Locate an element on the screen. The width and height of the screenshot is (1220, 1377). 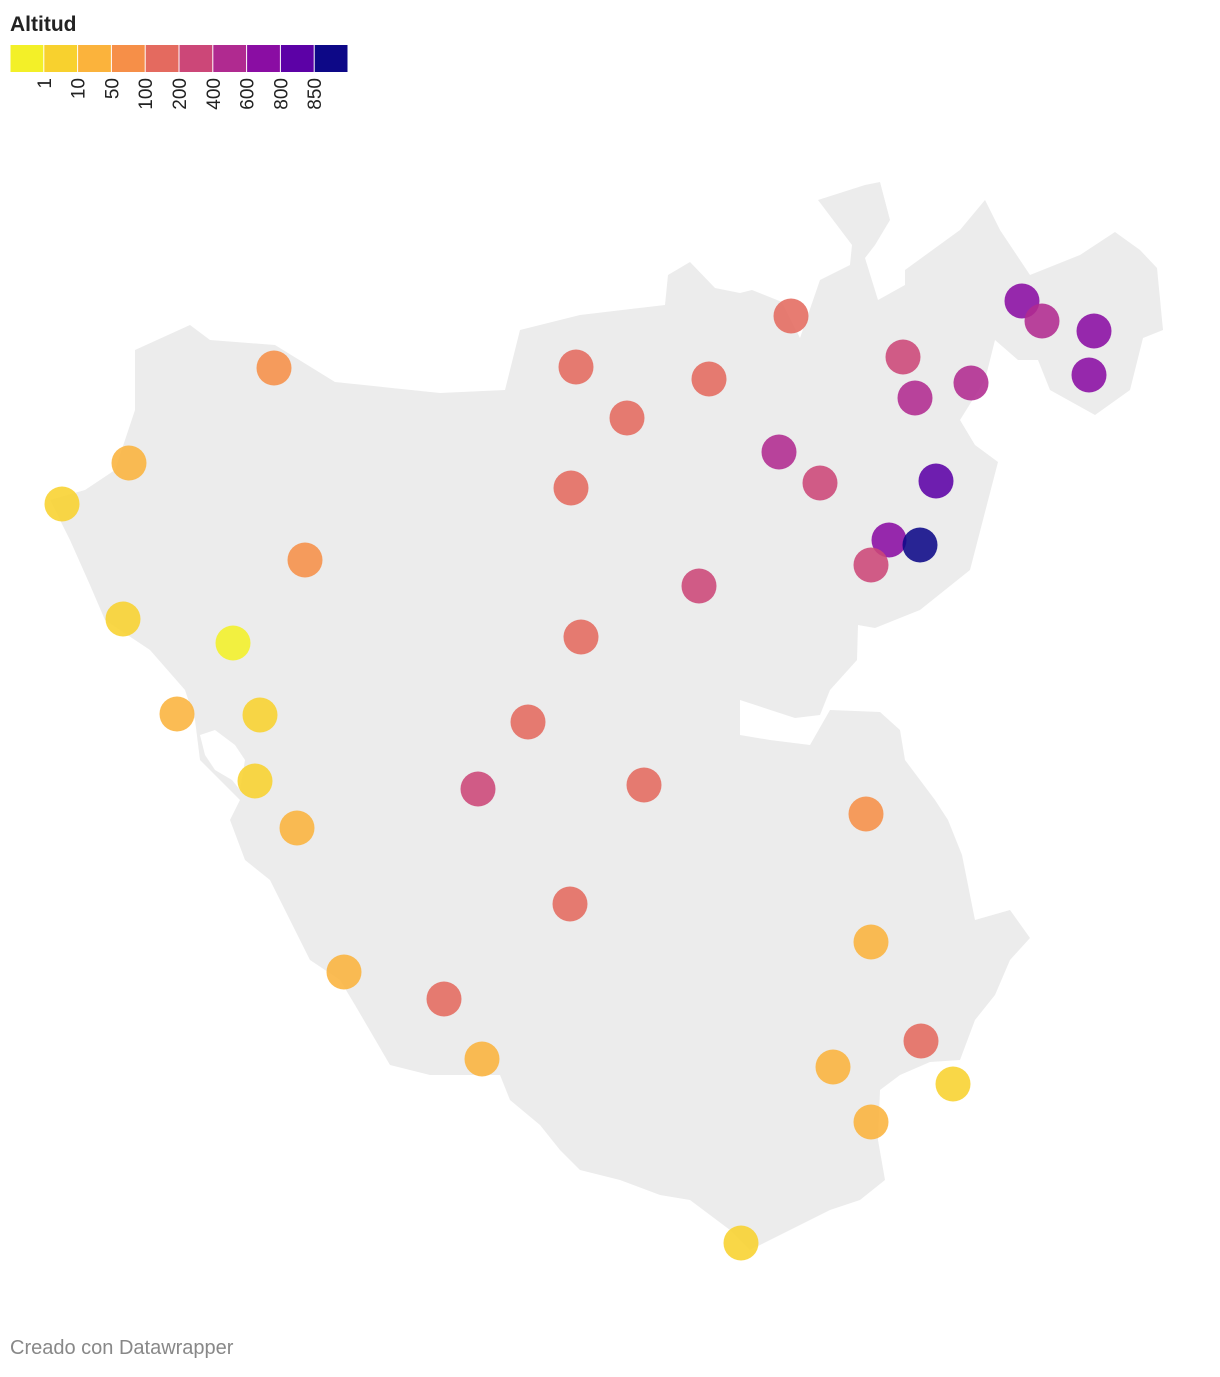
footer: Creado con Datawrapper is located at coordinates (122, 1348).